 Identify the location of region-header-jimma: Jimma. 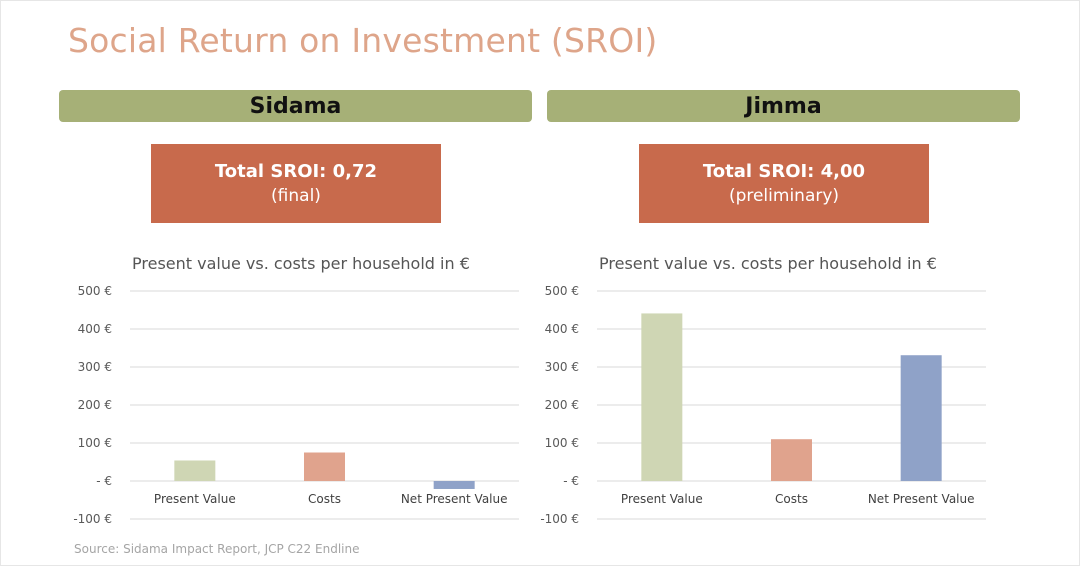
(783, 106).